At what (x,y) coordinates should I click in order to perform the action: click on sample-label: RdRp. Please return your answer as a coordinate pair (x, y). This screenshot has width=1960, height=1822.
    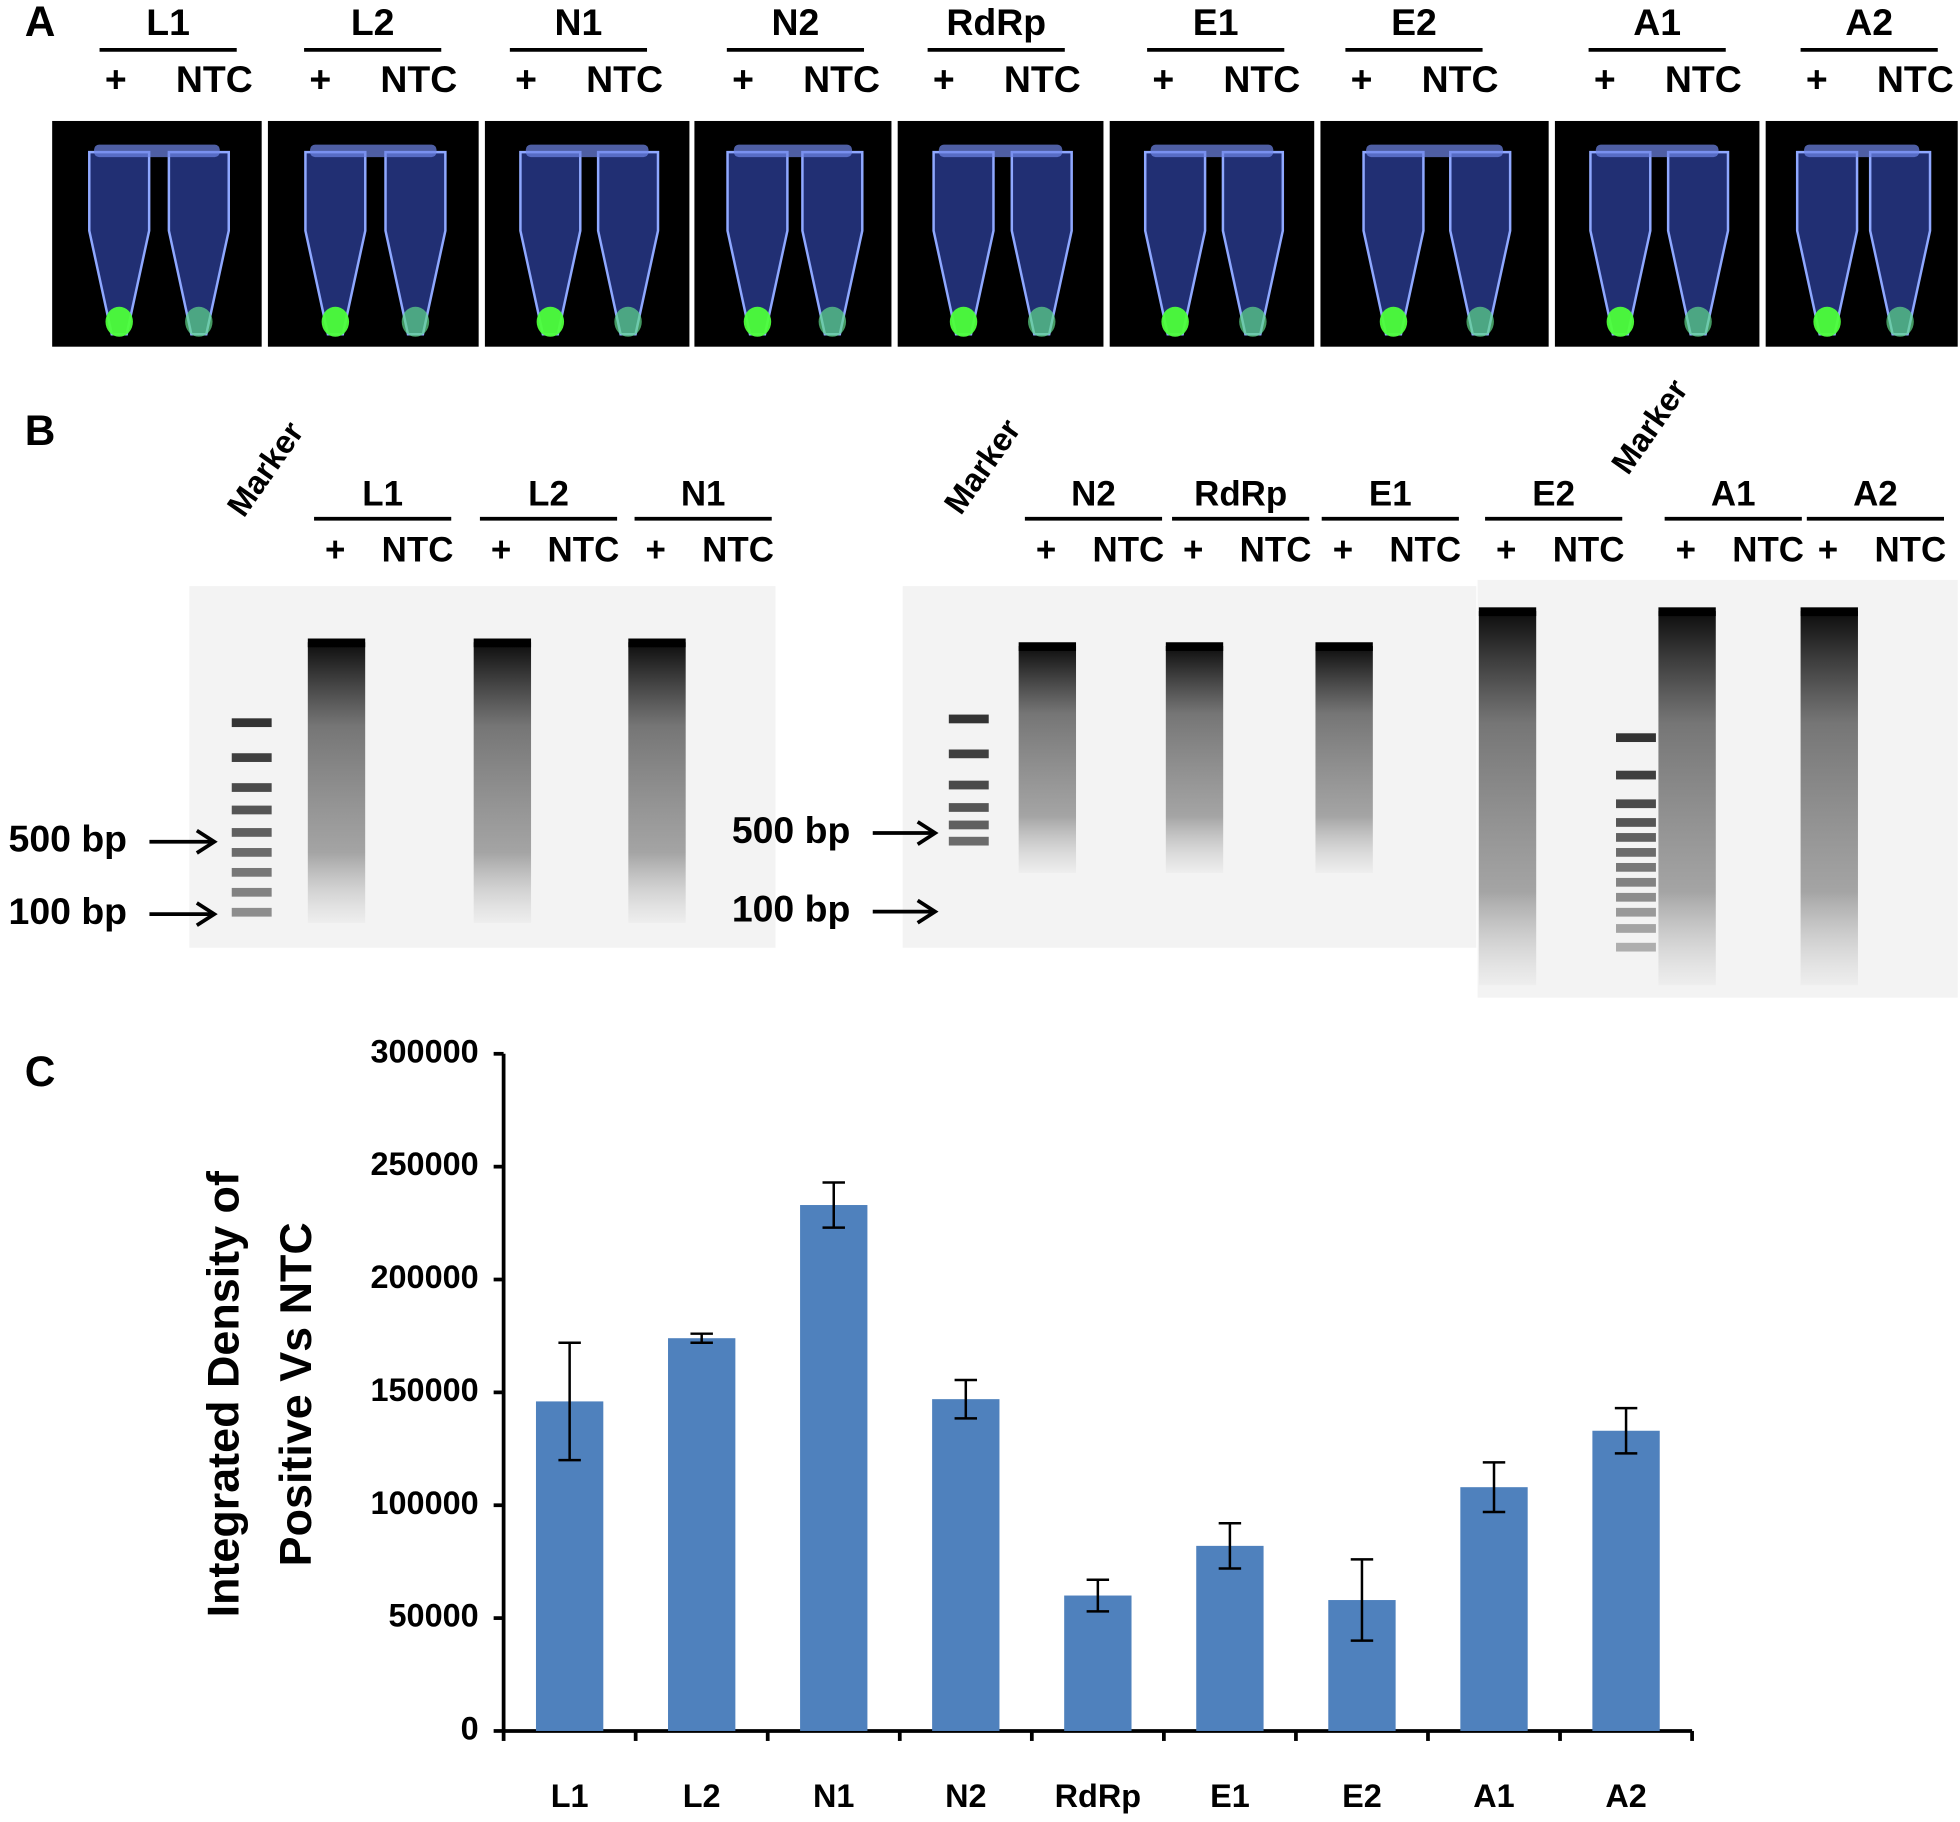
    Looking at the image, I should click on (1240, 494).